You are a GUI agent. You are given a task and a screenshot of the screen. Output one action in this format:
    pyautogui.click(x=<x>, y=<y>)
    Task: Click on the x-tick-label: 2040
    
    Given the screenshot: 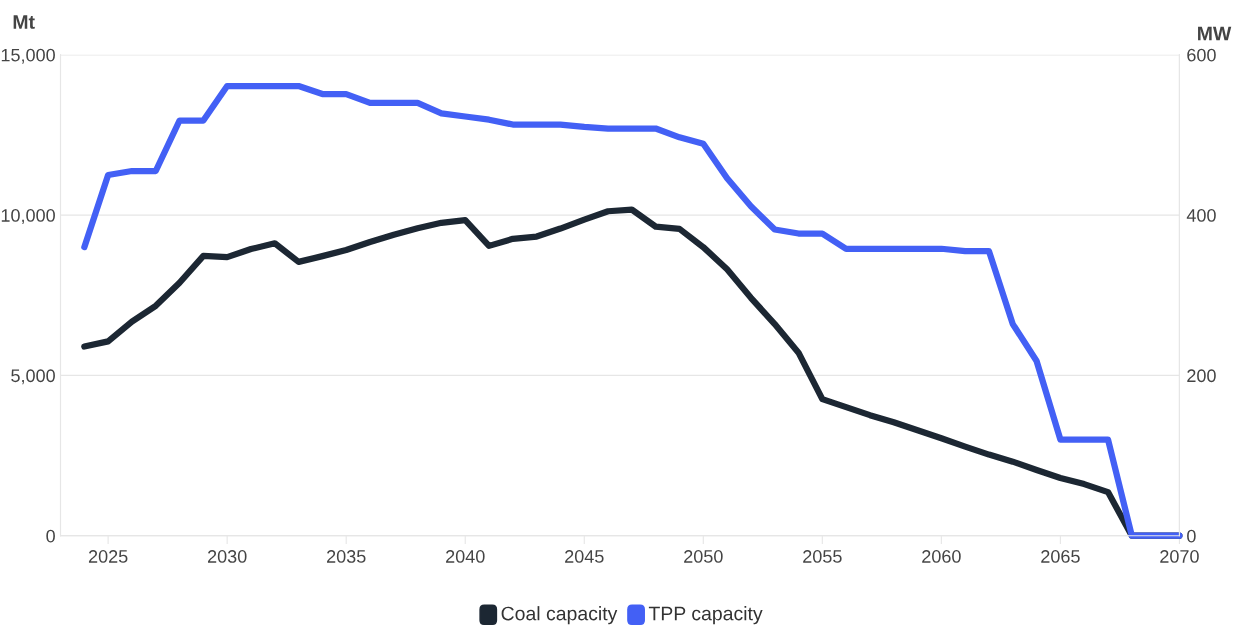 What is the action you would take?
    pyautogui.click(x=465, y=556)
    